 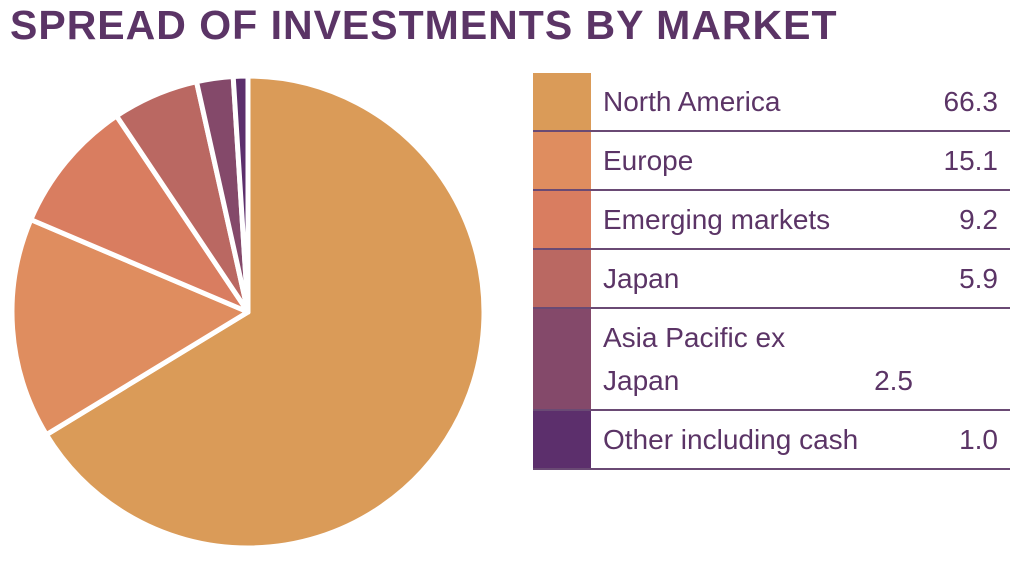 I want to click on legend-label: North America, so click(x=692, y=101).